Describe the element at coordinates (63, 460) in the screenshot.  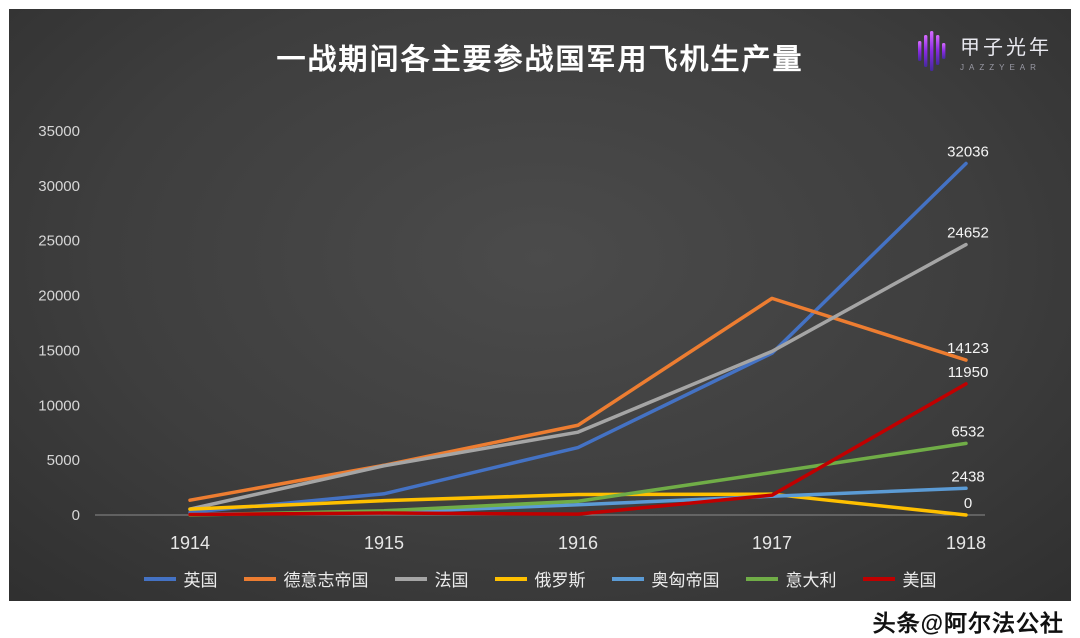
I see `y-axis-tick-label: 5000` at that location.